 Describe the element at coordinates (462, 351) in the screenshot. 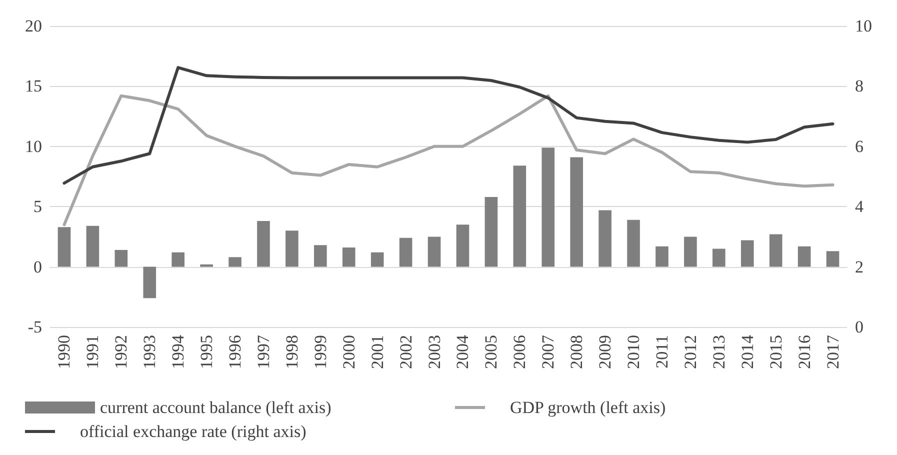

I see `x-tick-label: 2004` at that location.